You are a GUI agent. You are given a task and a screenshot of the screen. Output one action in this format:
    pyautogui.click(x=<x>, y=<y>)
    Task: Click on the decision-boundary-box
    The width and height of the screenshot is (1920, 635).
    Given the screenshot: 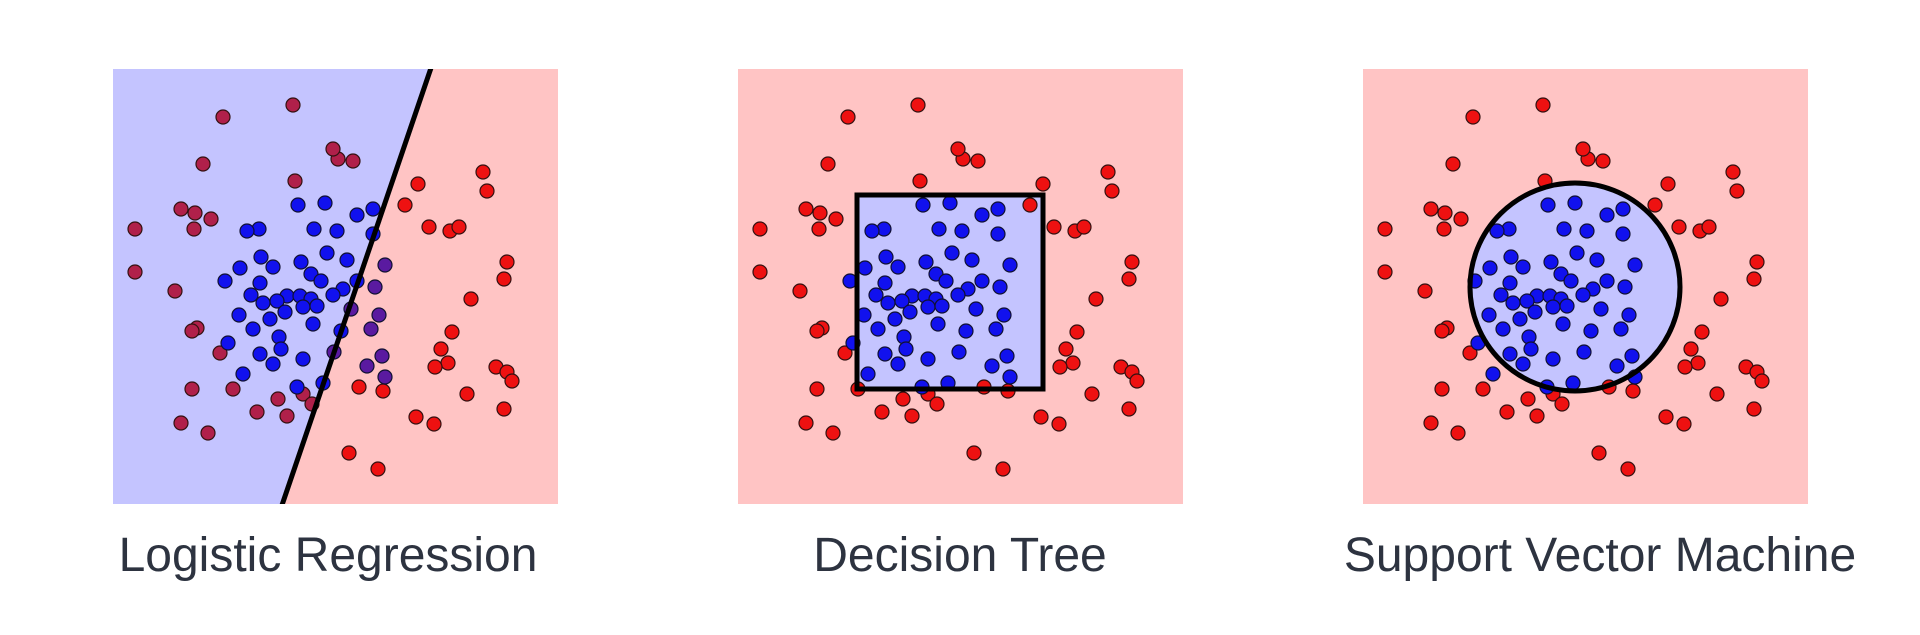 What is the action you would take?
    pyautogui.click(x=950, y=292)
    